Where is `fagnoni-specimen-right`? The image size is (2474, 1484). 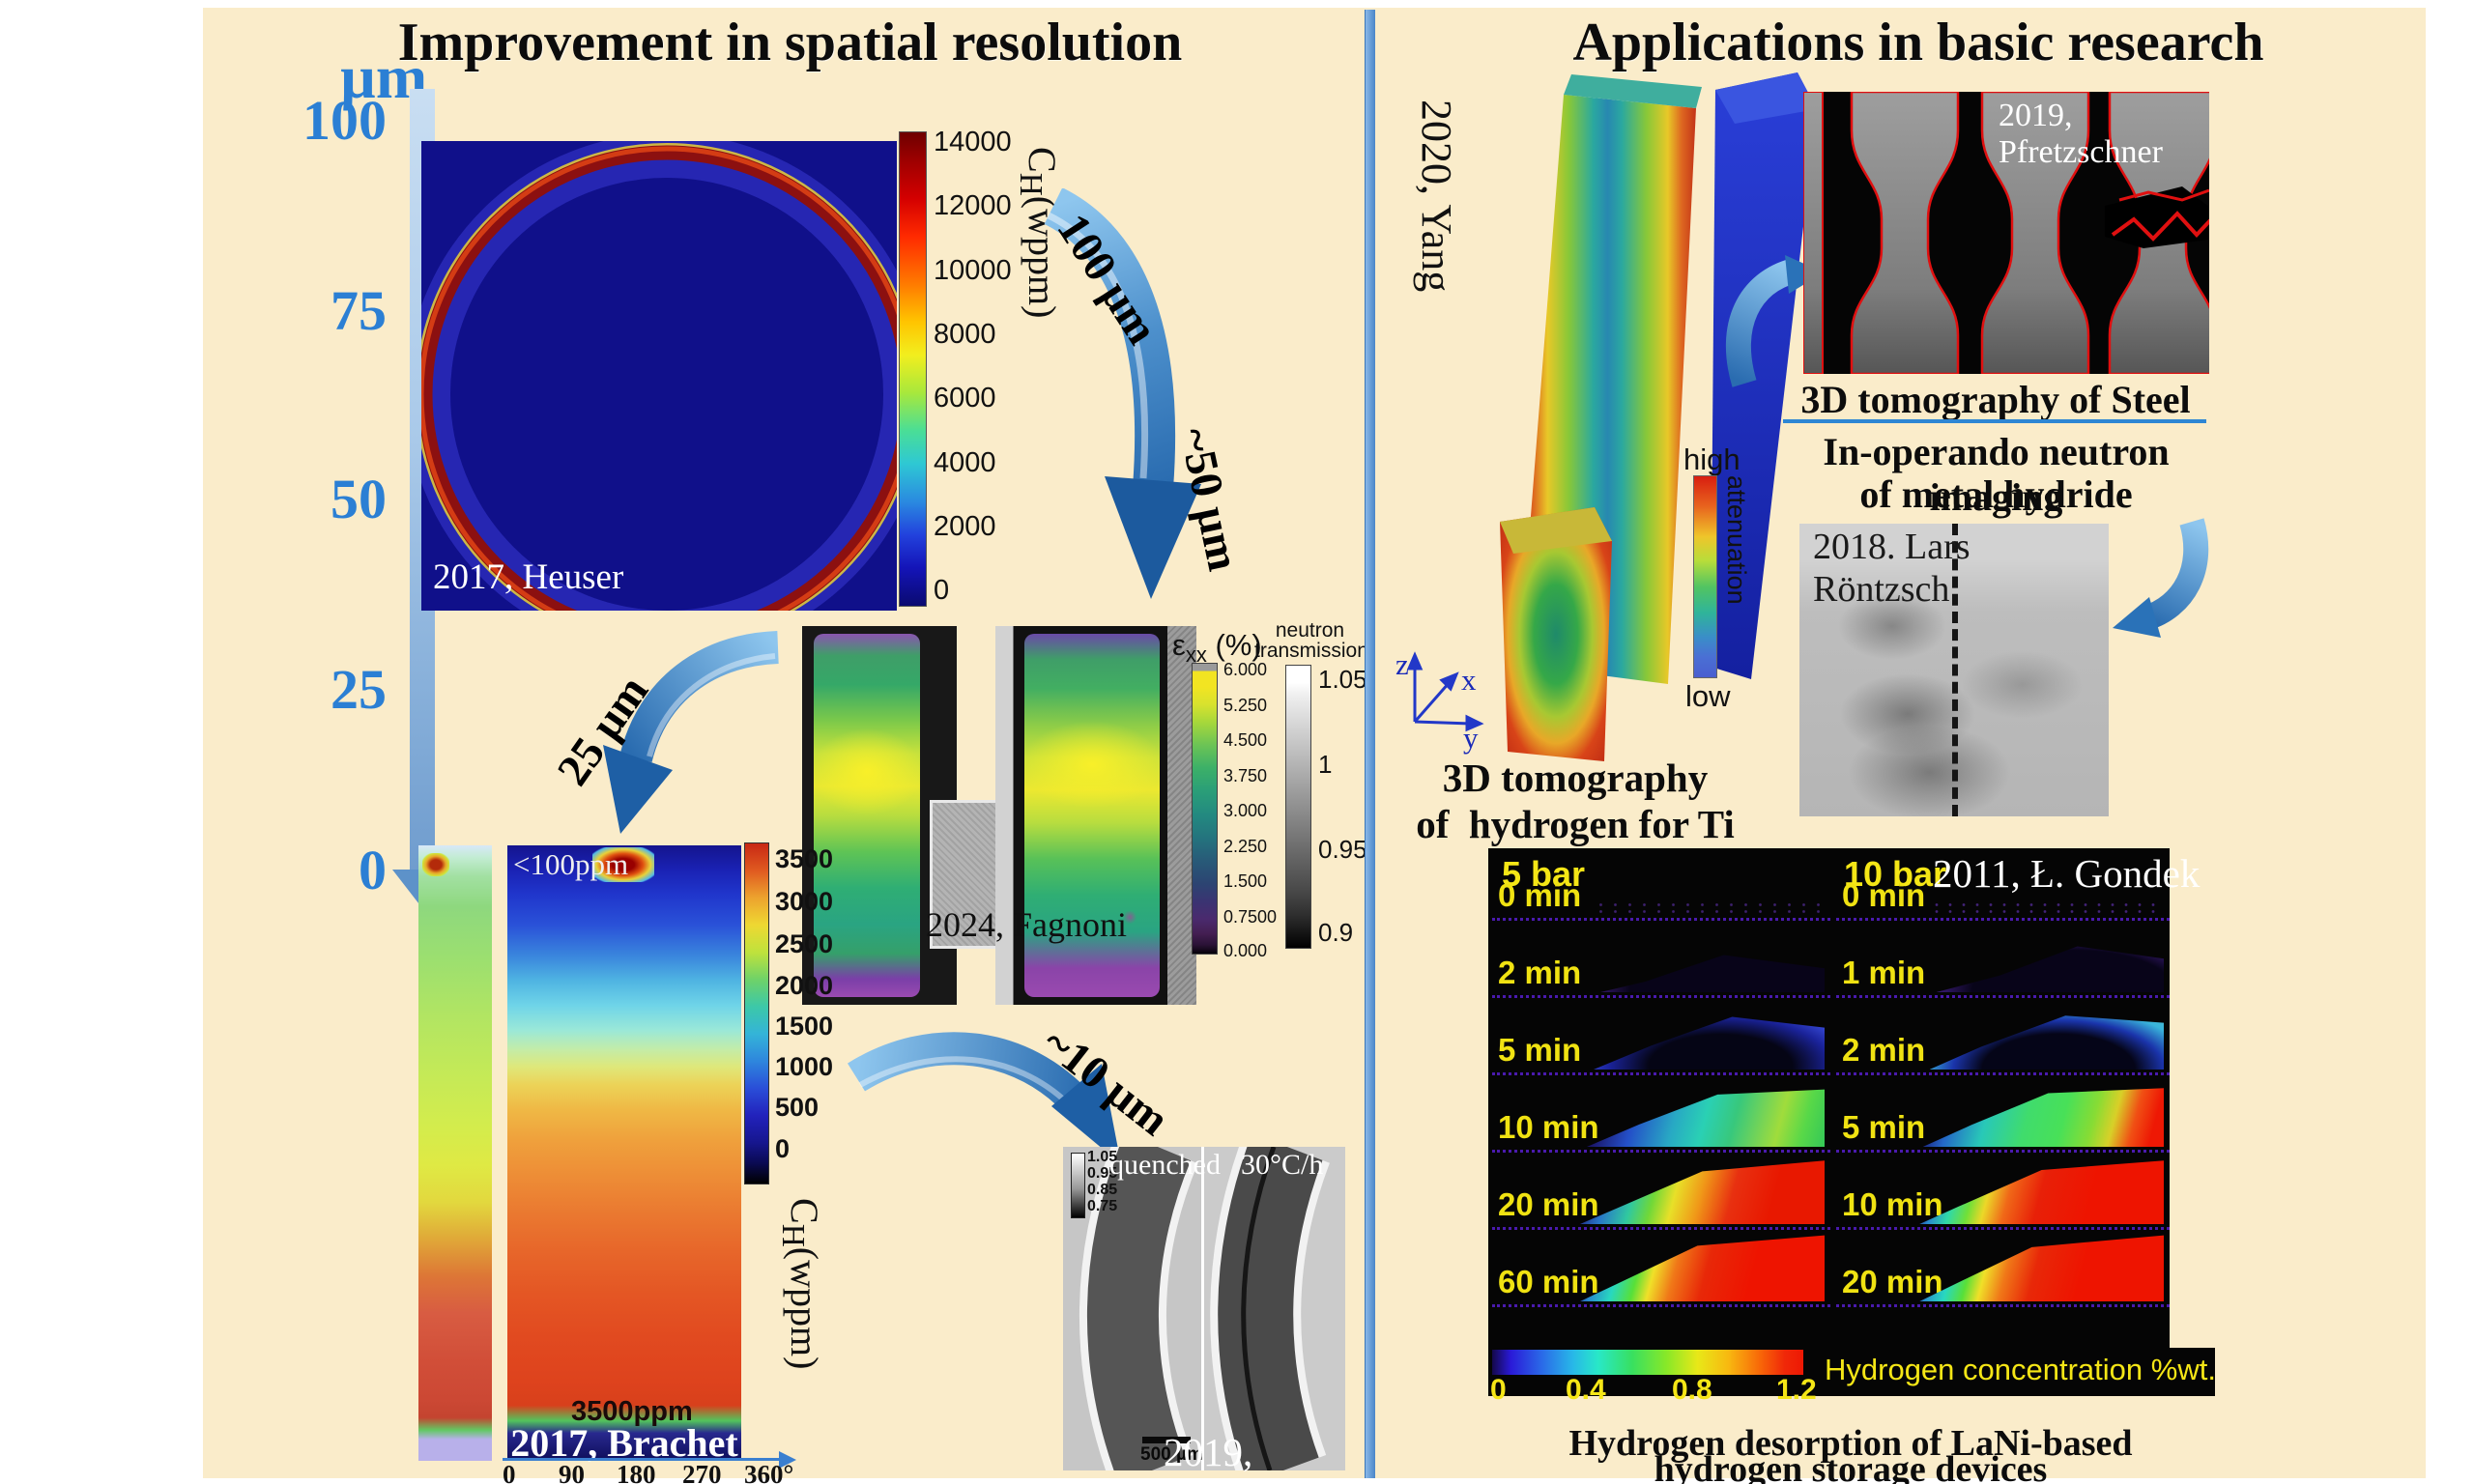
fagnoni-specimen-right is located at coordinates (1092, 815).